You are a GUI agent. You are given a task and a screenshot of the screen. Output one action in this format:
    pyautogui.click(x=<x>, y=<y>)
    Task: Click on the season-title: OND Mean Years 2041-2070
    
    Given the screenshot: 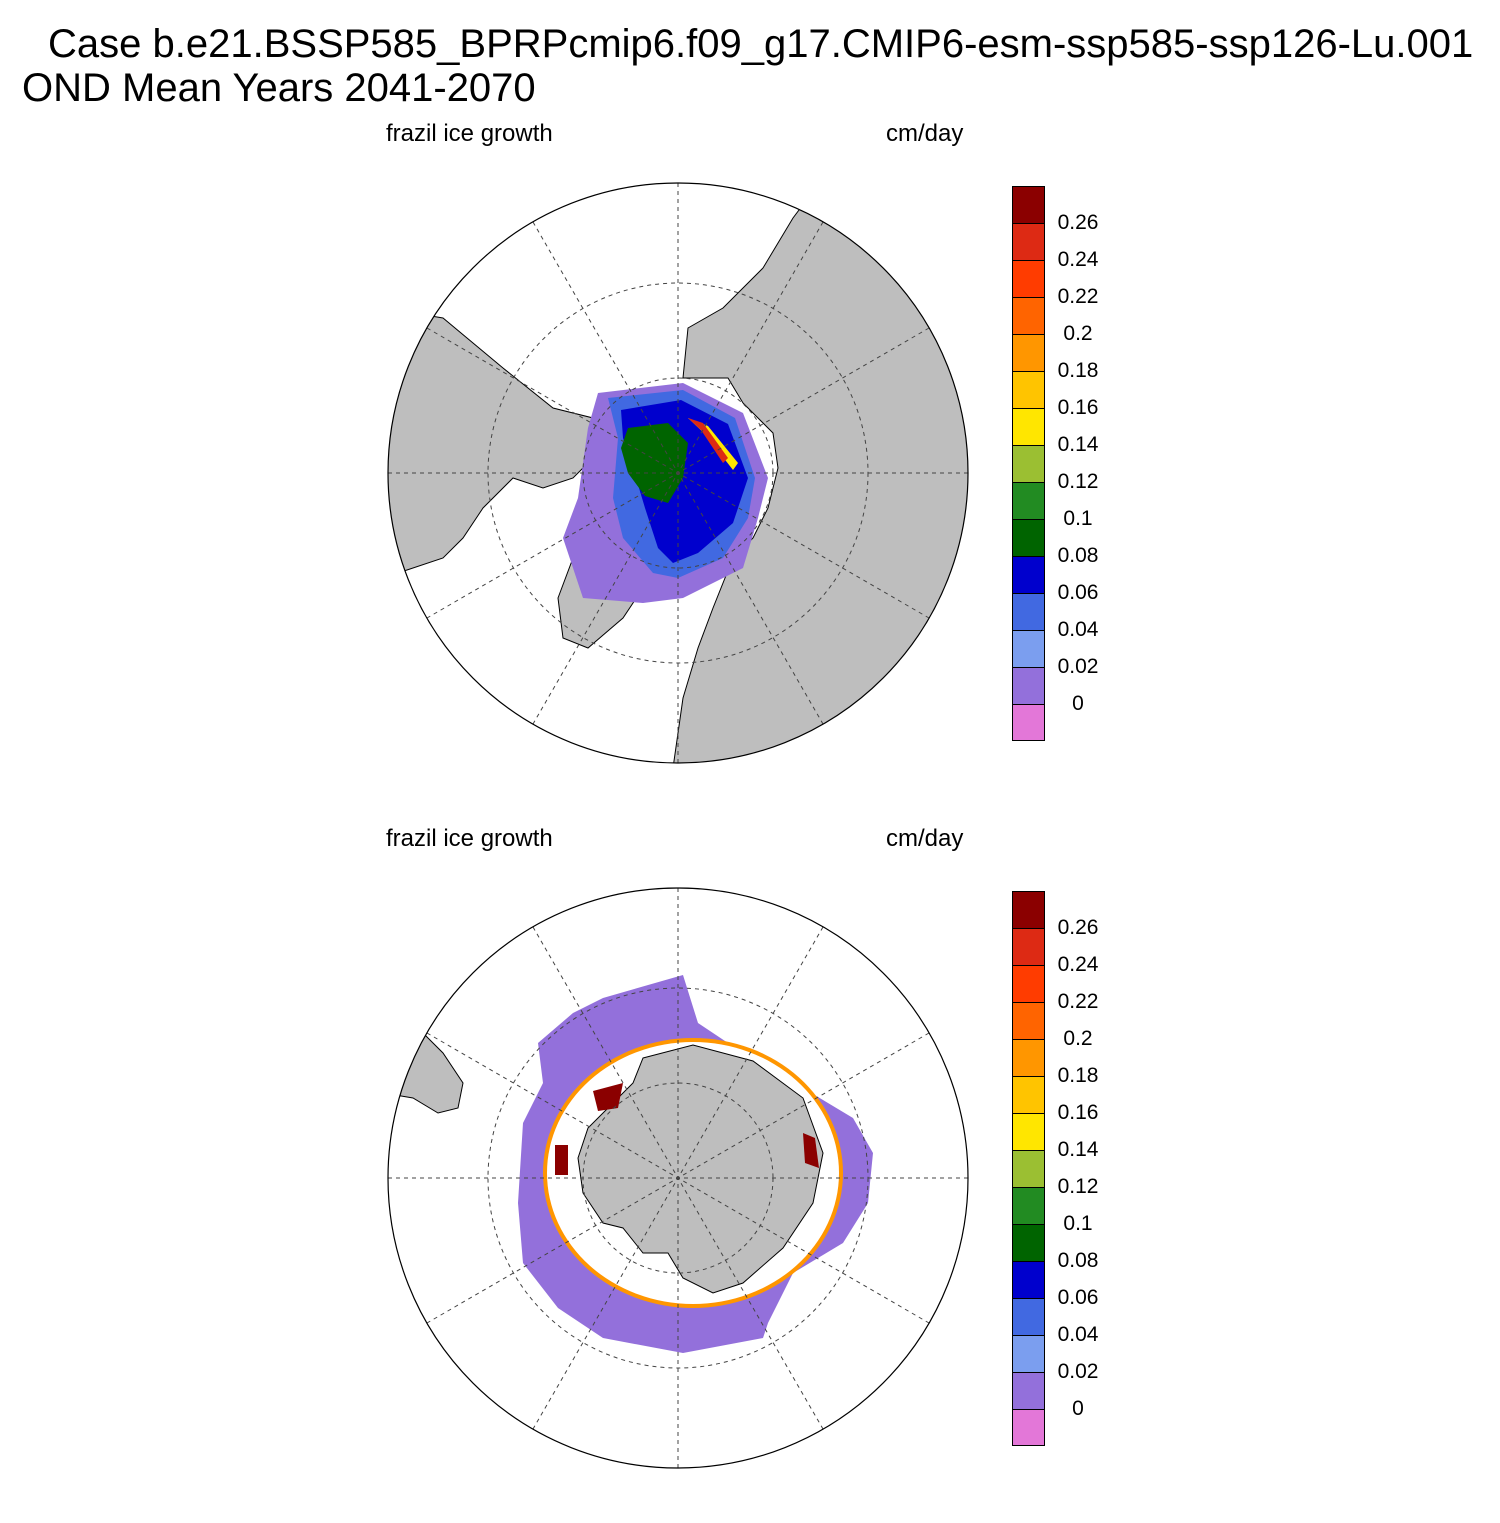 What is the action you would take?
    pyautogui.click(x=279, y=88)
    